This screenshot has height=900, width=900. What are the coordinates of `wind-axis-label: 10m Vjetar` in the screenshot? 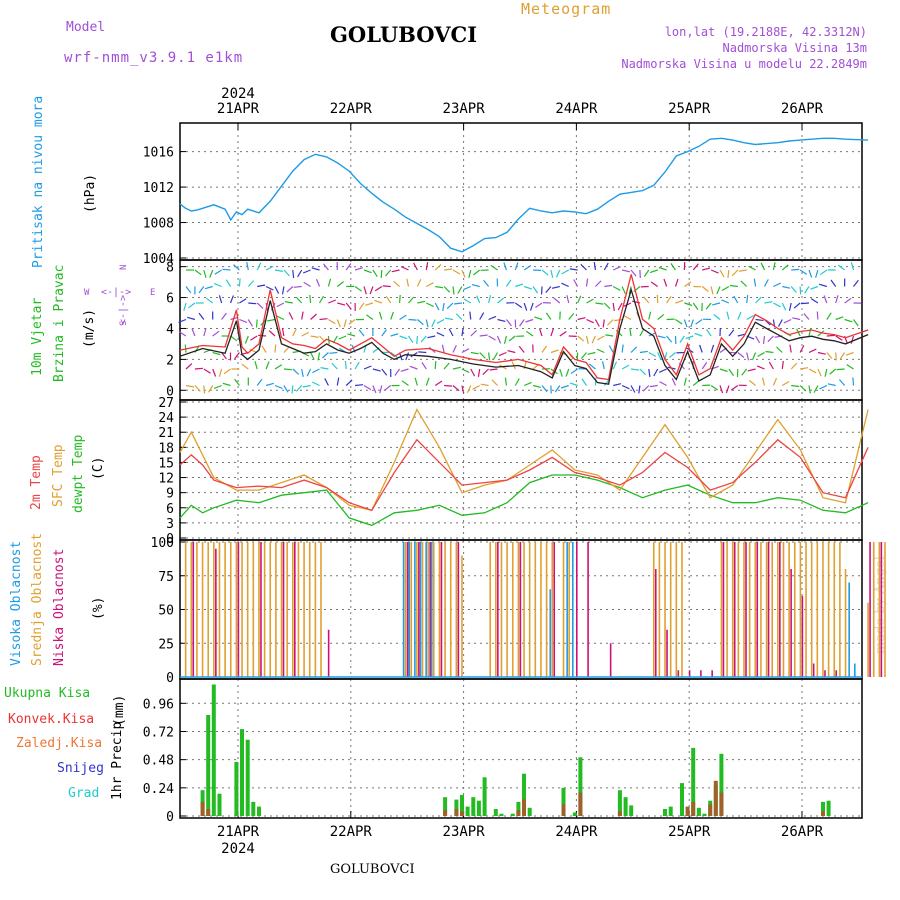 It's located at (37, 336).